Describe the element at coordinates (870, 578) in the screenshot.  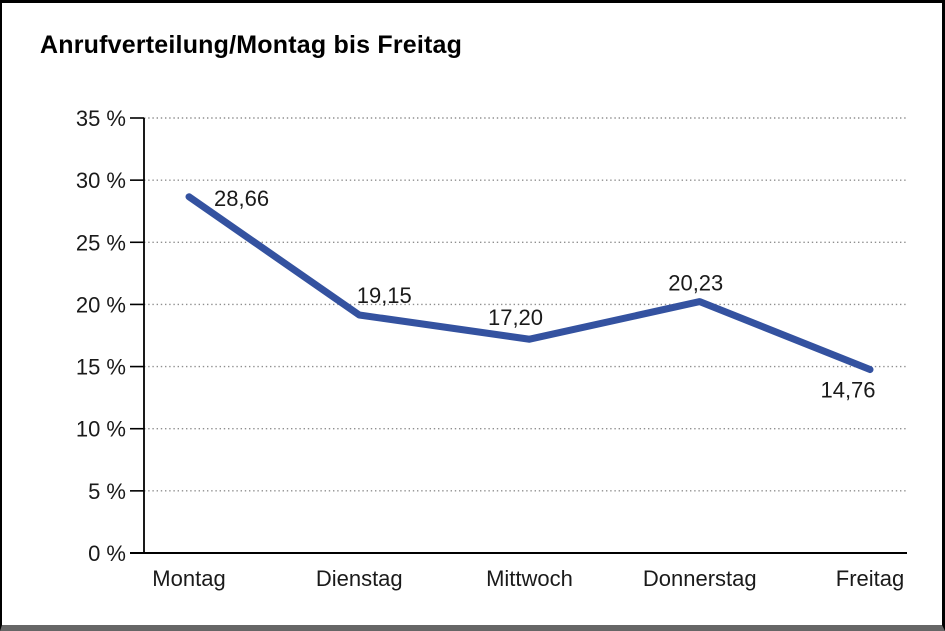
I see `x-category-label: Freitag` at that location.